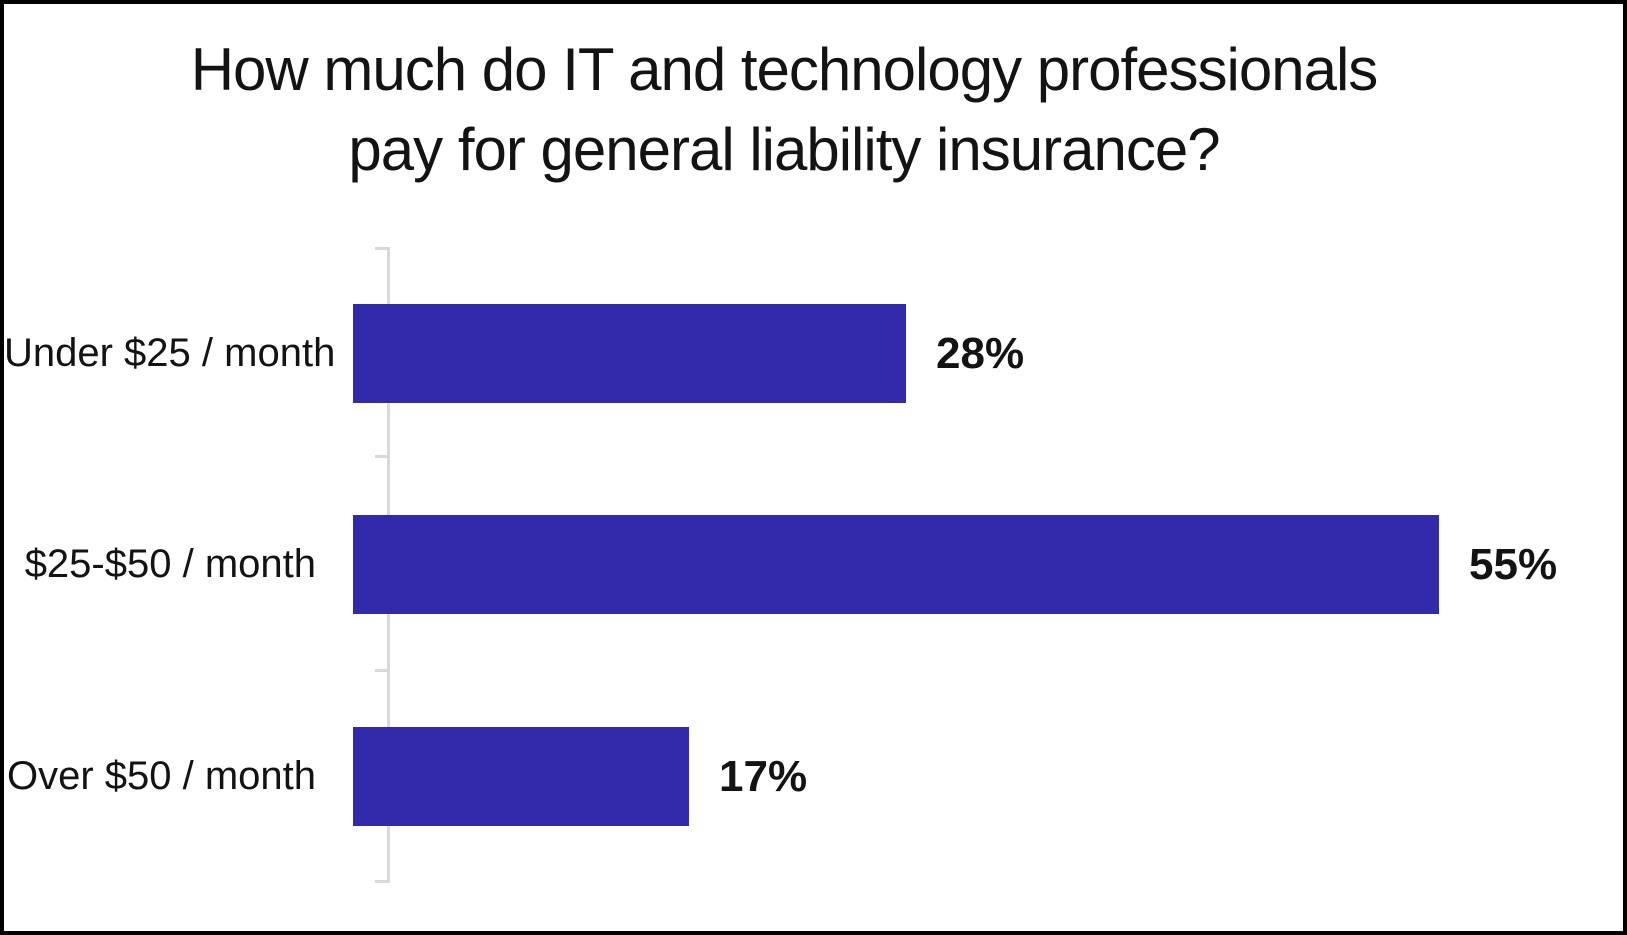 The width and height of the screenshot is (1627, 935). What do you see at coordinates (813, 776) in the screenshot?
I see `bar-row: Over $50 / month 17%` at bounding box center [813, 776].